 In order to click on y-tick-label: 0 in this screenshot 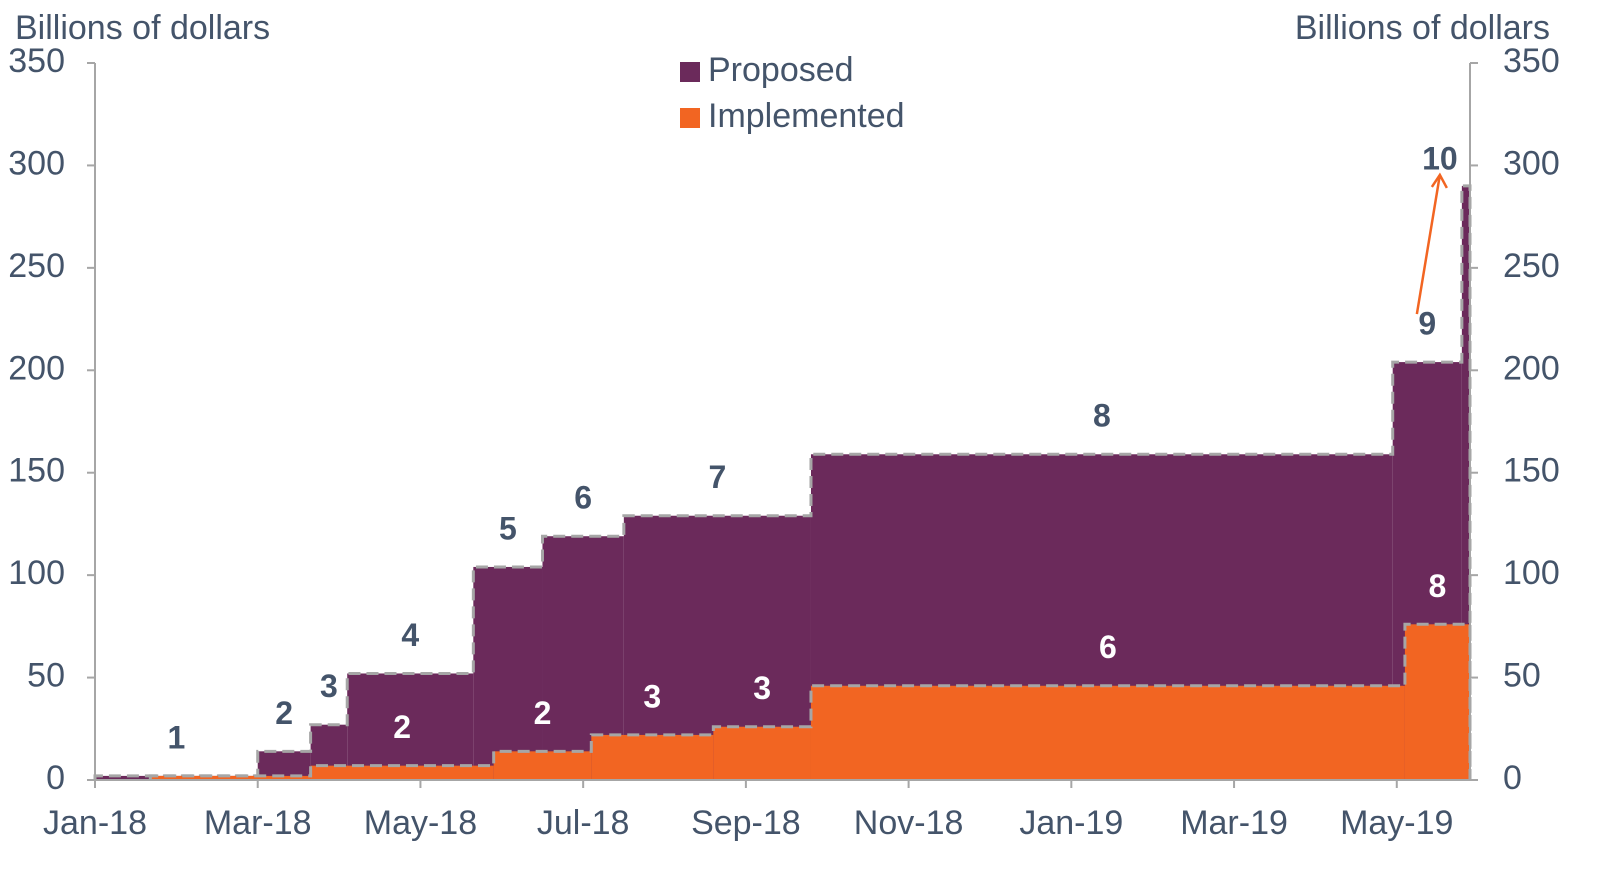, I will do `click(55, 778)`.